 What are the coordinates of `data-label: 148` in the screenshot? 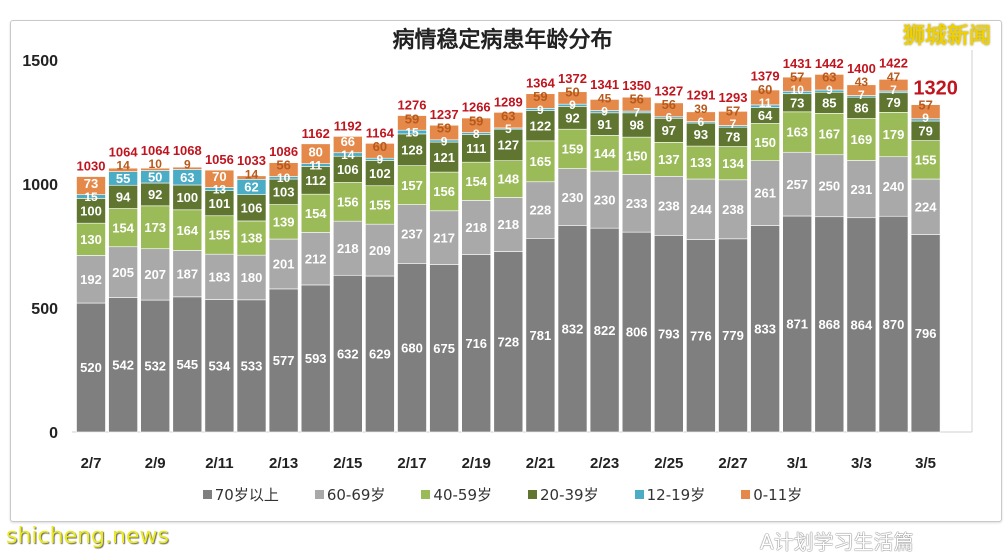 It's located at (508, 179).